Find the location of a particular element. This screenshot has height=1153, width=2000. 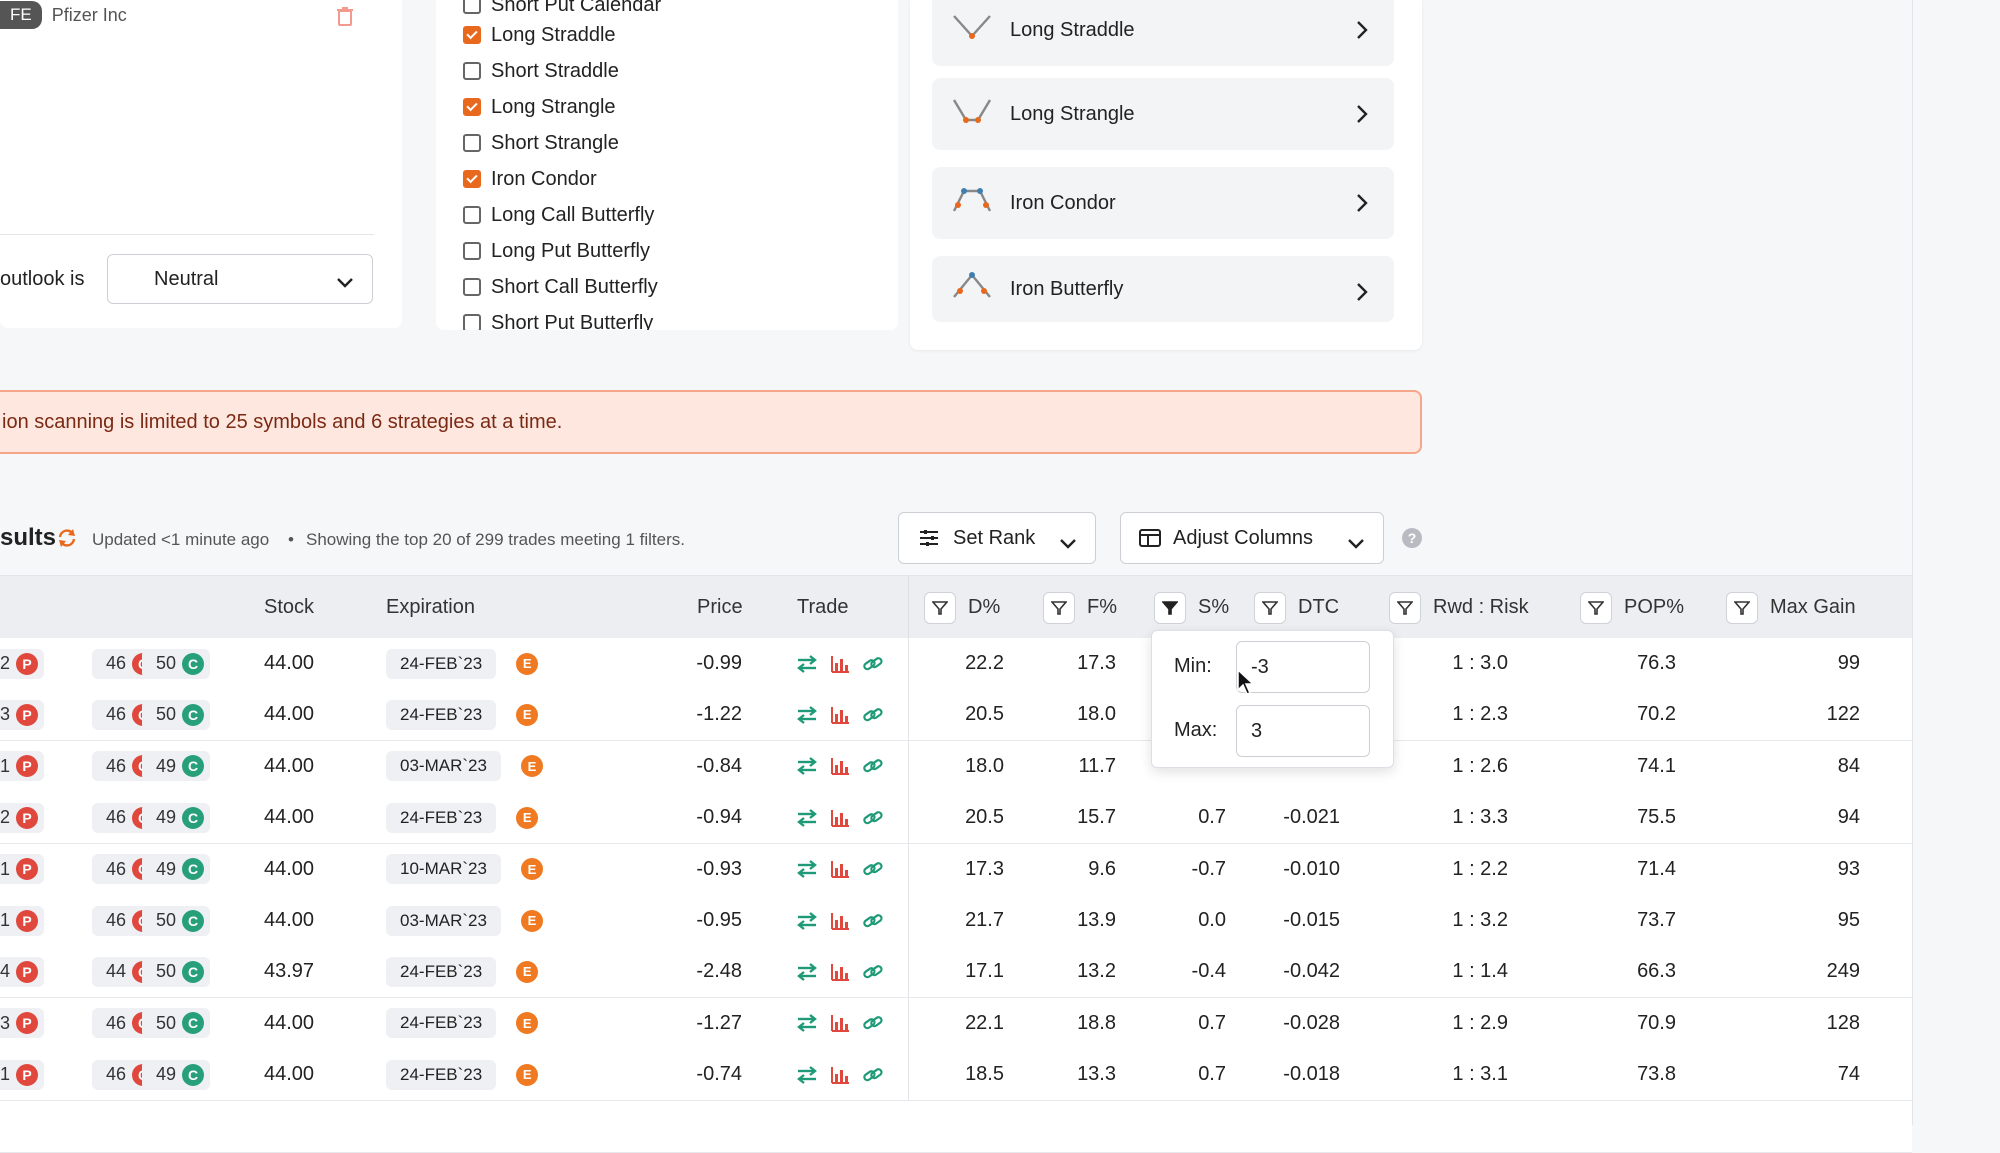

strategy-card: Iron Condor is located at coordinates (1163, 203).